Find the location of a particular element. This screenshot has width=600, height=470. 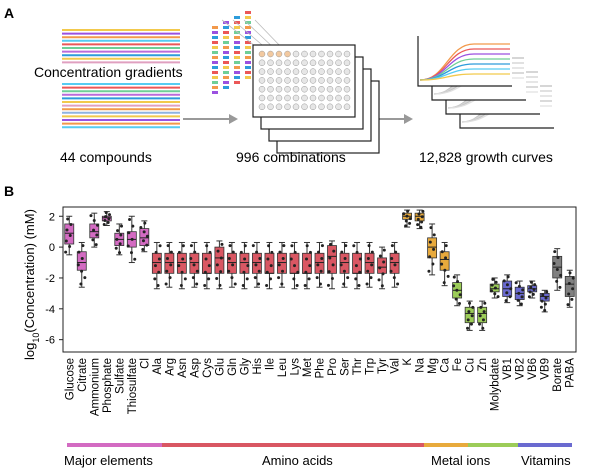

category-label-zn: Zn is located at coordinates (483, 364).